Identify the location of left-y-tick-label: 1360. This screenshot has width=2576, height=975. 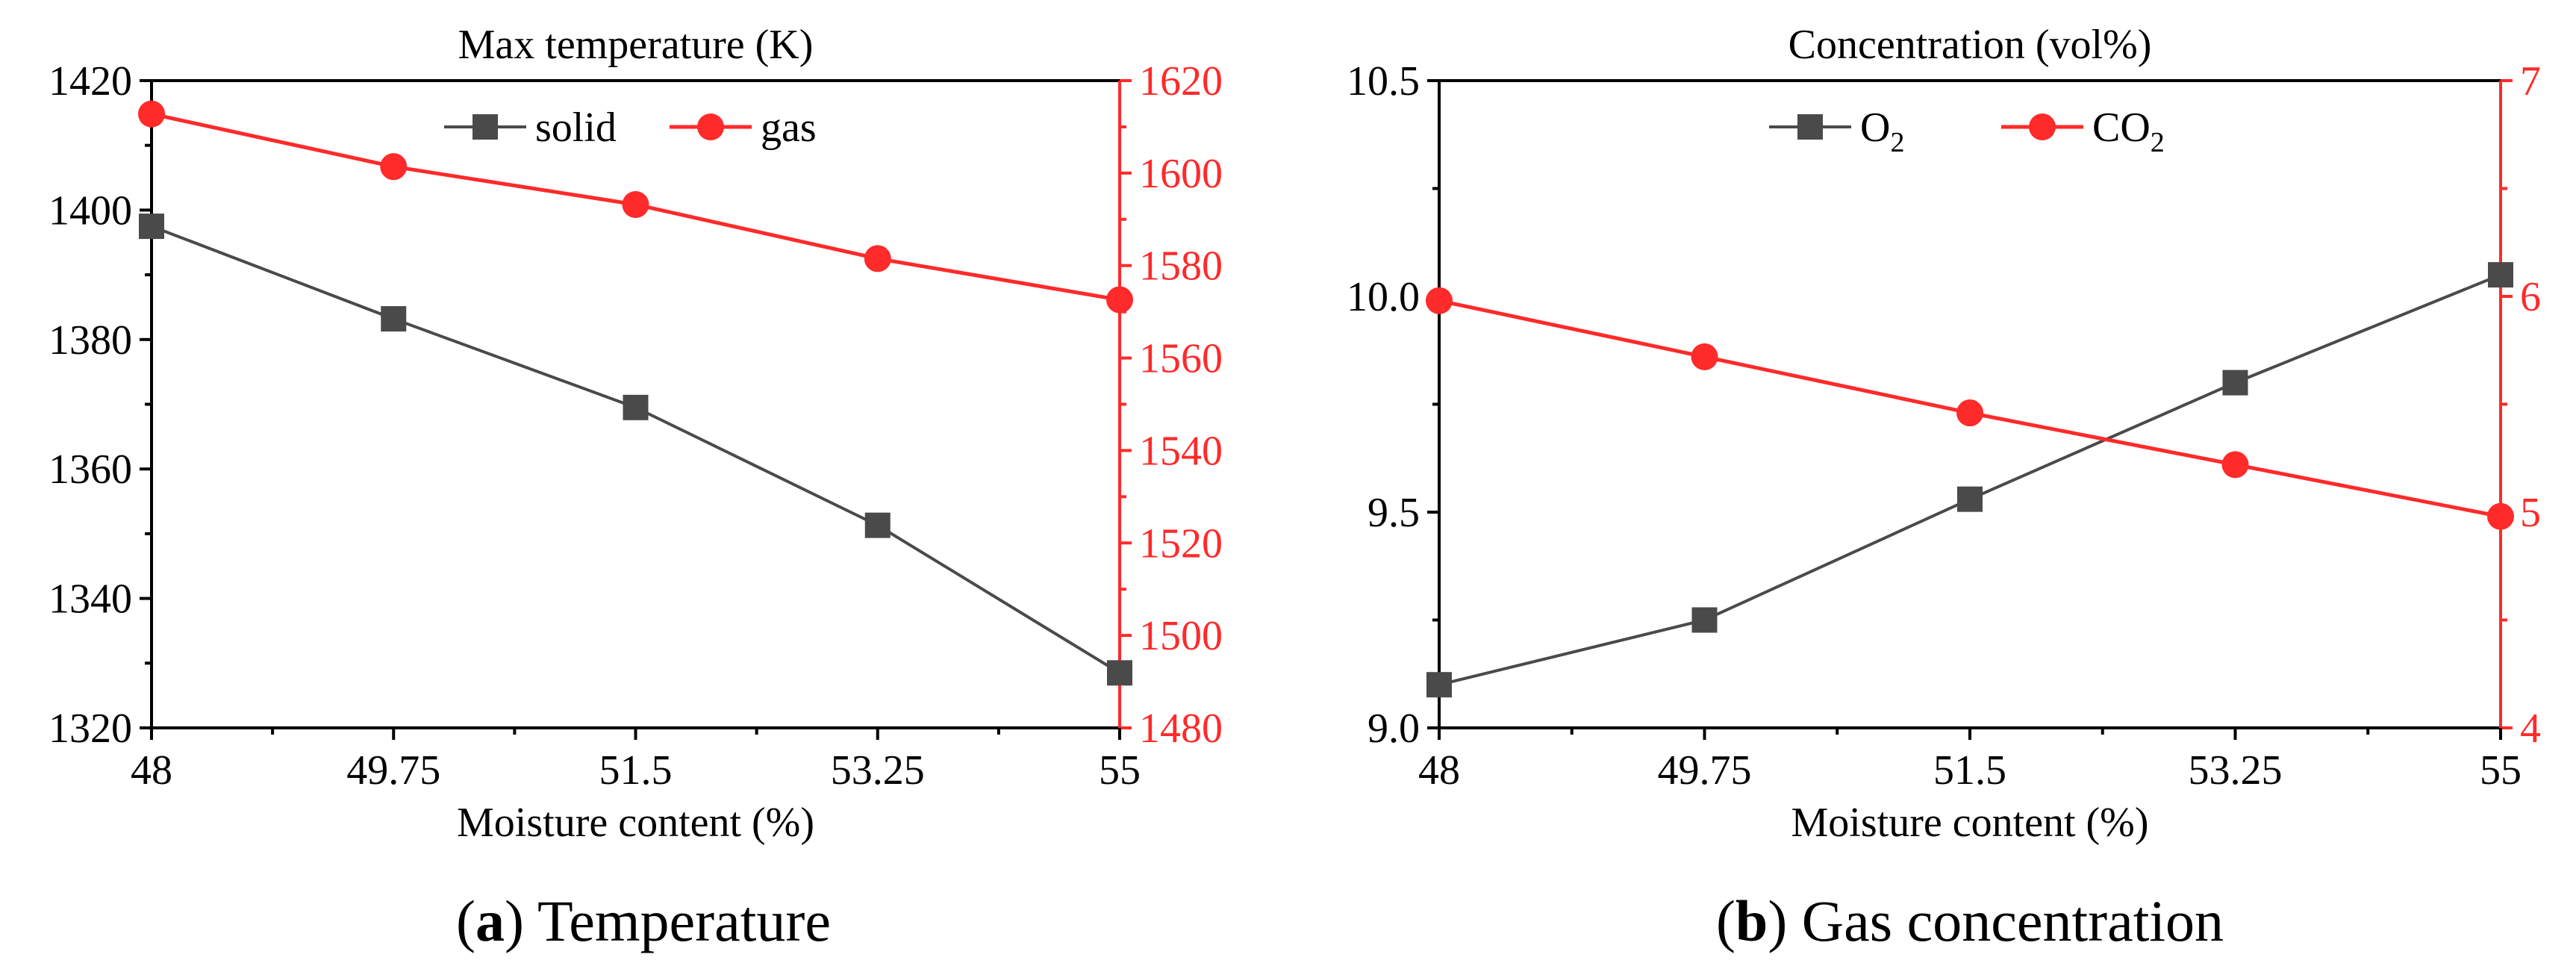
(90, 469).